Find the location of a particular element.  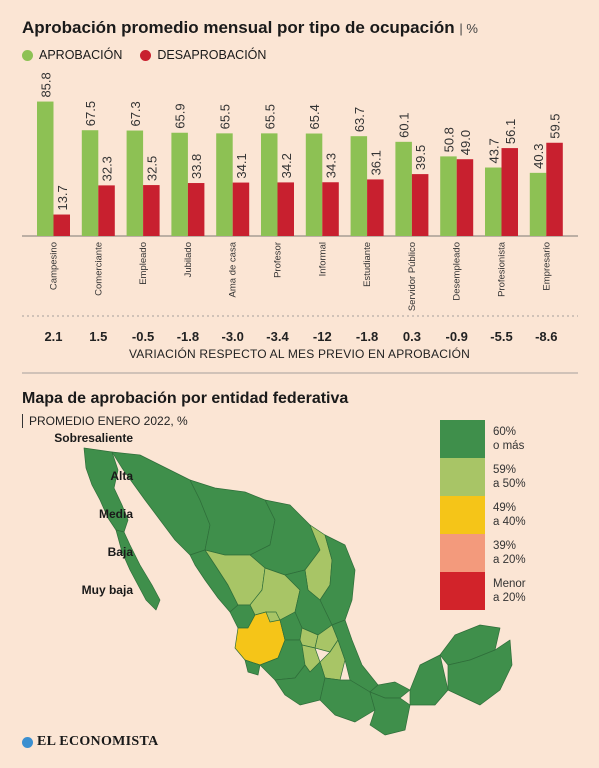

variation-value: -1.8 is located at coordinates (188, 336).